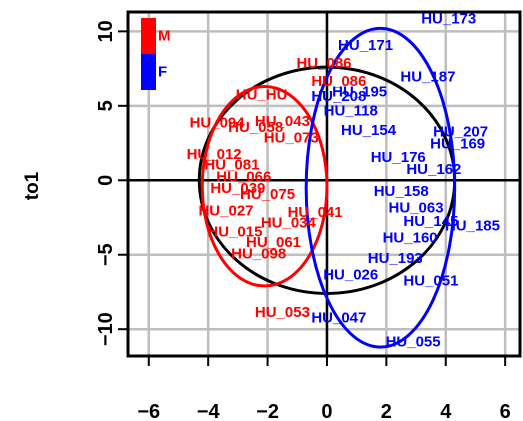 Image resolution: width=523 pixels, height=421 pixels. I want to click on point-label-M: HU_081, so click(231, 164).